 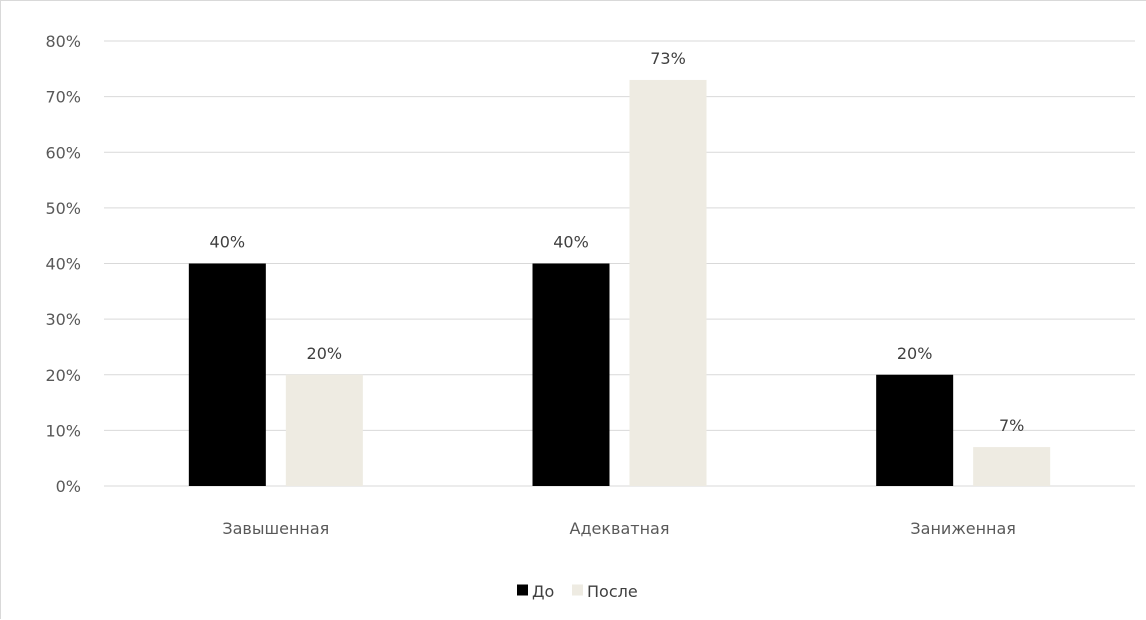 I want to click on data-label: 73%, so click(x=668, y=58).